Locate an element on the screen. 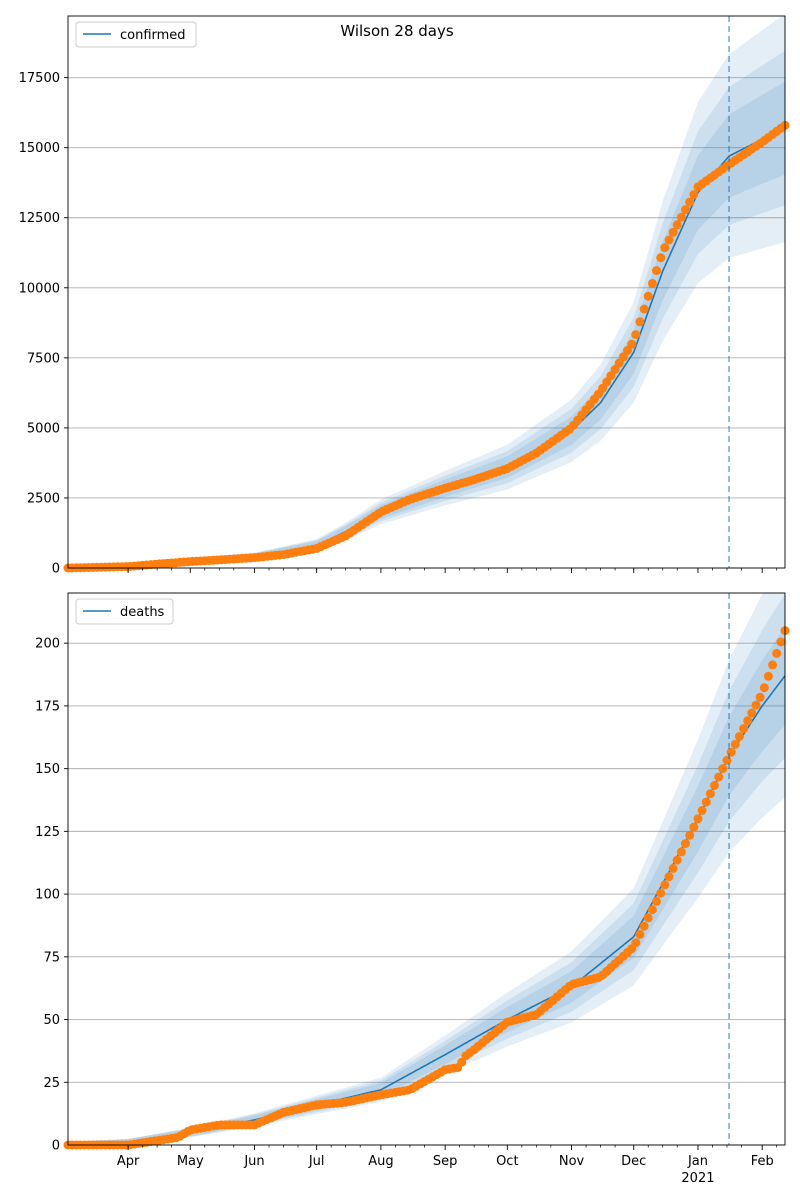 The image size is (800, 1204). x-tick-label: Nov is located at coordinates (572, 1161).